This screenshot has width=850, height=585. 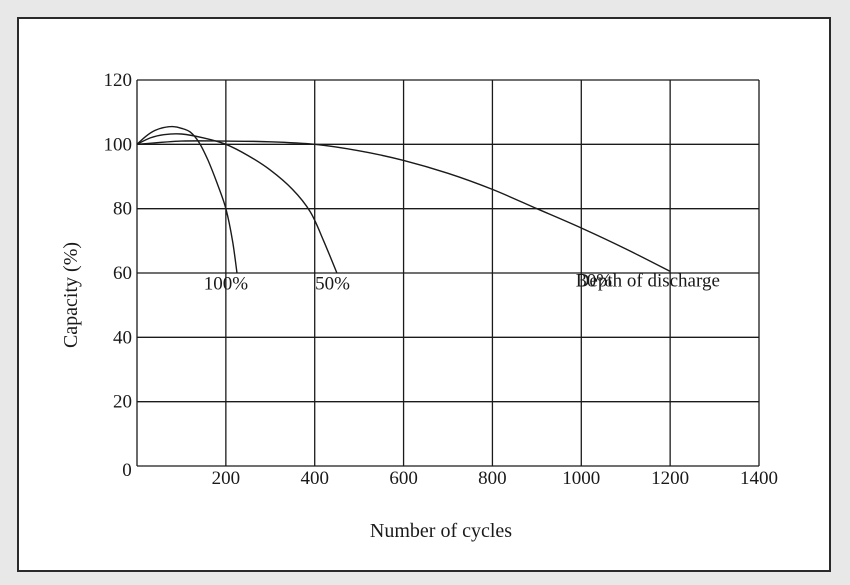 What do you see at coordinates (71, 295) in the screenshot?
I see `y-axis-label: Capacity (%)` at bounding box center [71, 295].